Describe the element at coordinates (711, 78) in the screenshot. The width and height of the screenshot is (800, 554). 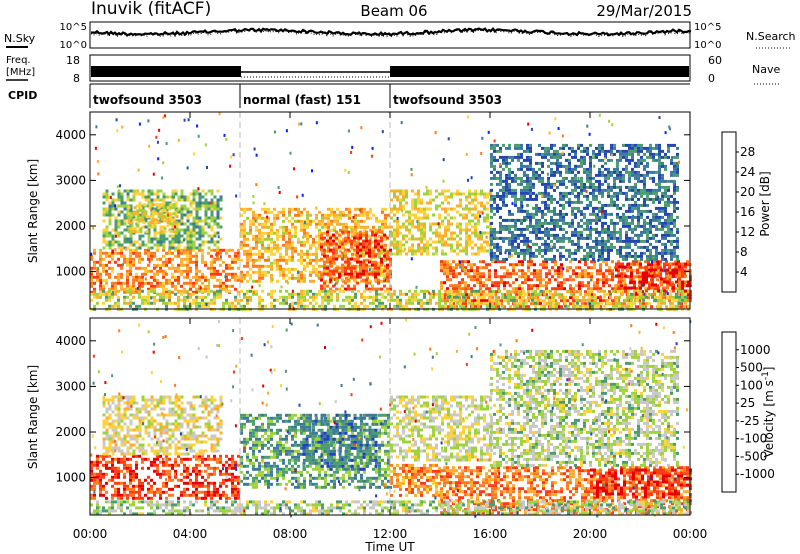
I see `freq-right-tick-bottom: 0` at that location.